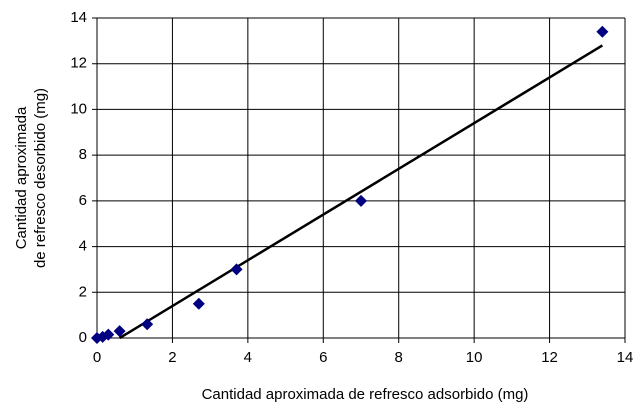 The width and height of the screenshot is (634, 406). What do you see at coordinates (83, 246) in the screenshot?
I see `y-tick-label: 4` at bounding box center [83, 246].